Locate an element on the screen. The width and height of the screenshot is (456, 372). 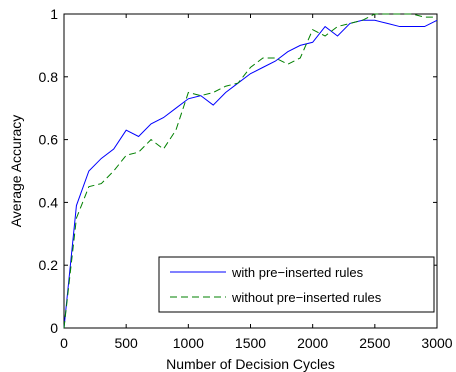
legend-label-without-rules: without pre−inserted rules is located at coordinates (306, 297).